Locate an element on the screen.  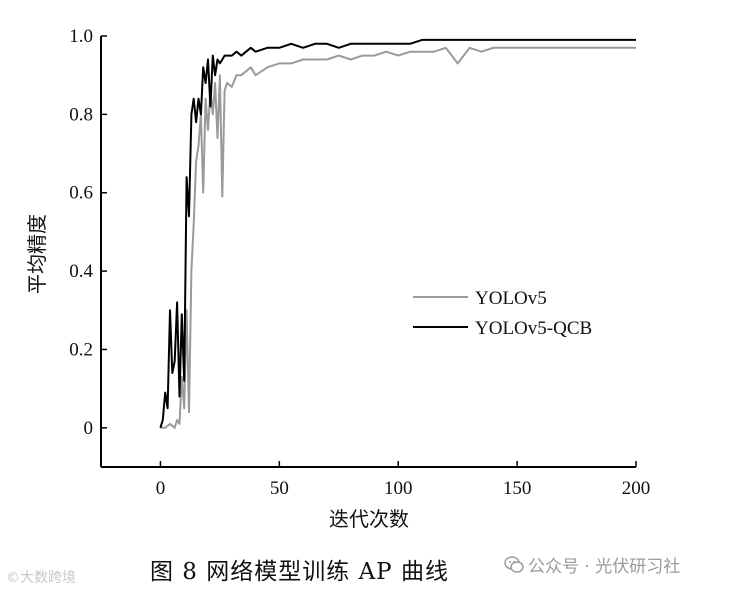
y-tick-label: 0.8 is located at coordinates (81, 114).